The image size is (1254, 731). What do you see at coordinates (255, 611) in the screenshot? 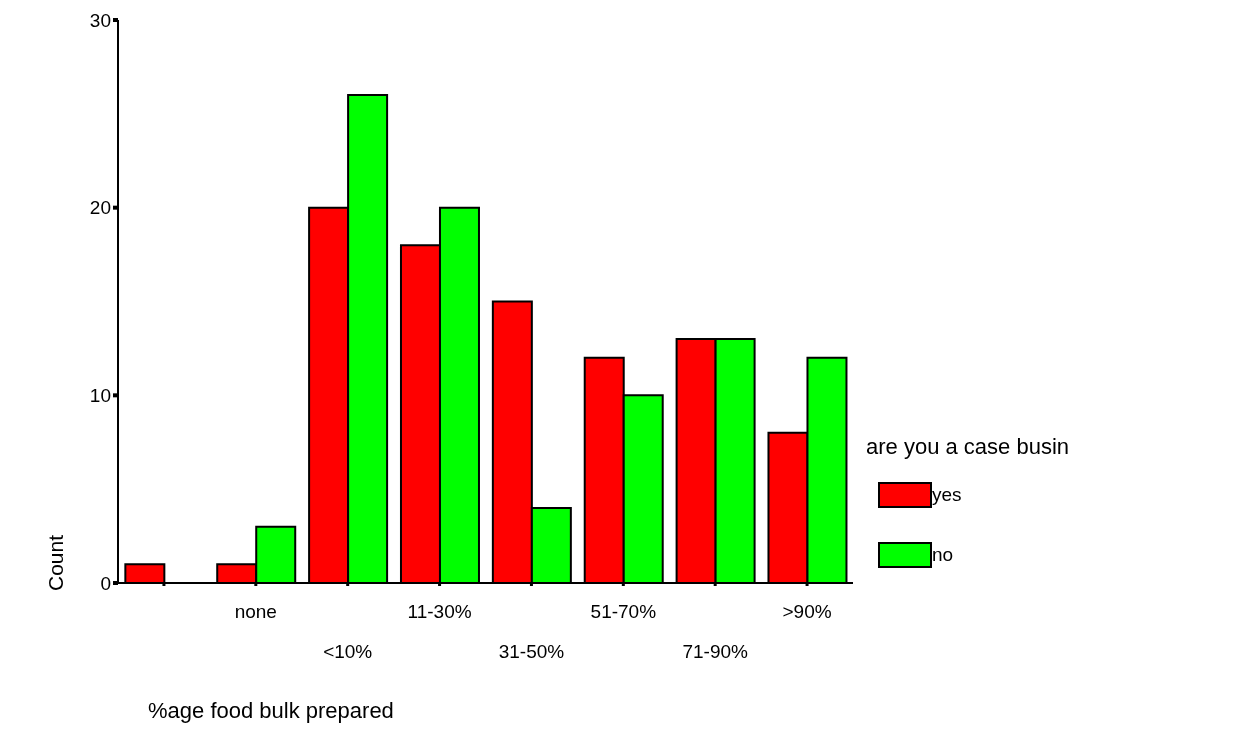
I see `x-tick-label: none` at bounding box center [255, 611].